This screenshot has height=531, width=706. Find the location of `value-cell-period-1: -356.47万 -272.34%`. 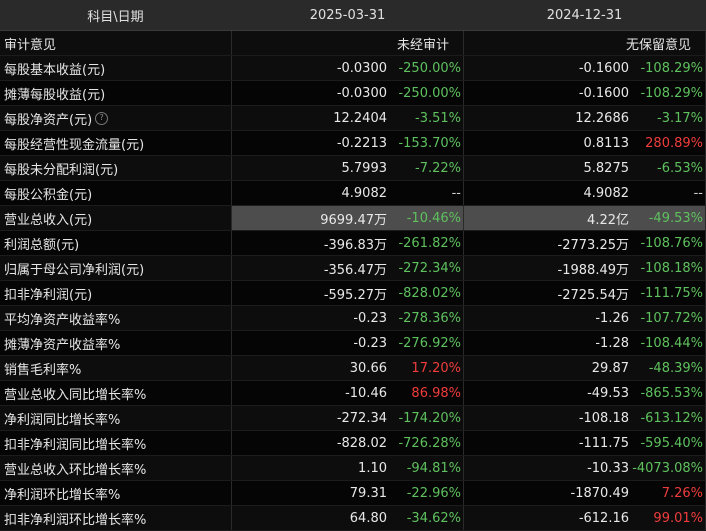

value-cell-period-1: -356.47万 -272.34% is located at coordinates (348, 268).